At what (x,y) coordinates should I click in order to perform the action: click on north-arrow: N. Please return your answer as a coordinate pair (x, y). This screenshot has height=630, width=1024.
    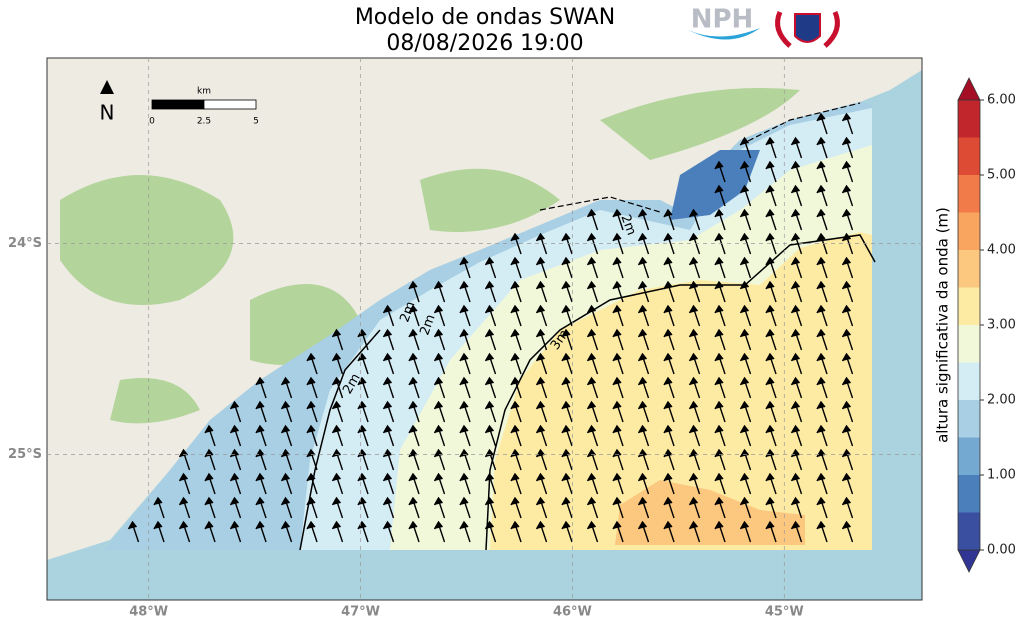
    Looking at the image, I should click on (107, 102).